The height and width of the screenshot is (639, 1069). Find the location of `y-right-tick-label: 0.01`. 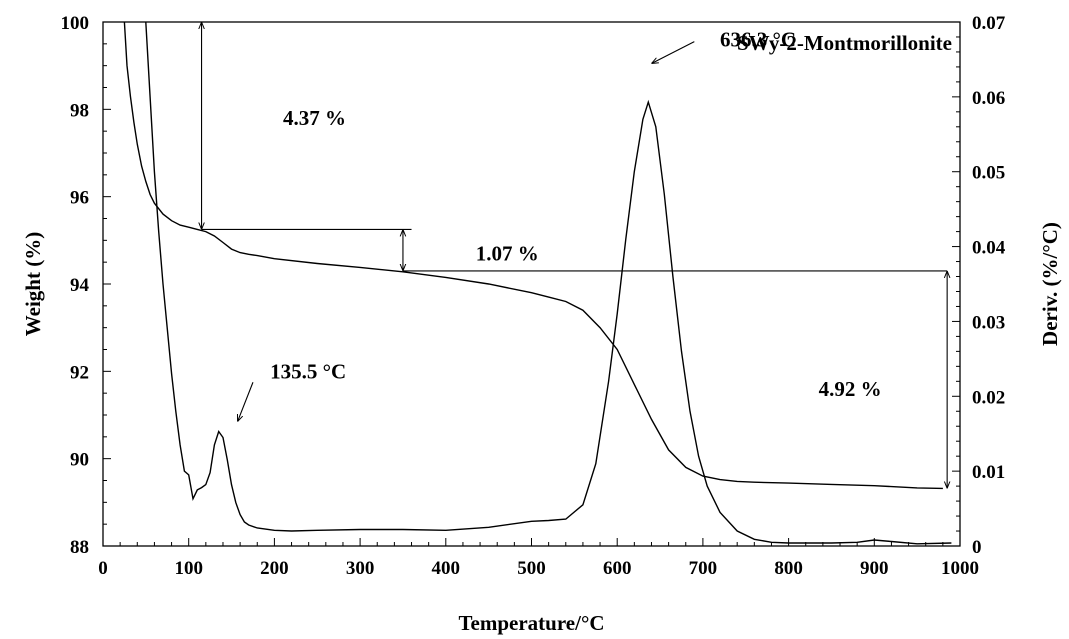

y-right-tick-label: 0.01 is located at coordinates (988, 472).